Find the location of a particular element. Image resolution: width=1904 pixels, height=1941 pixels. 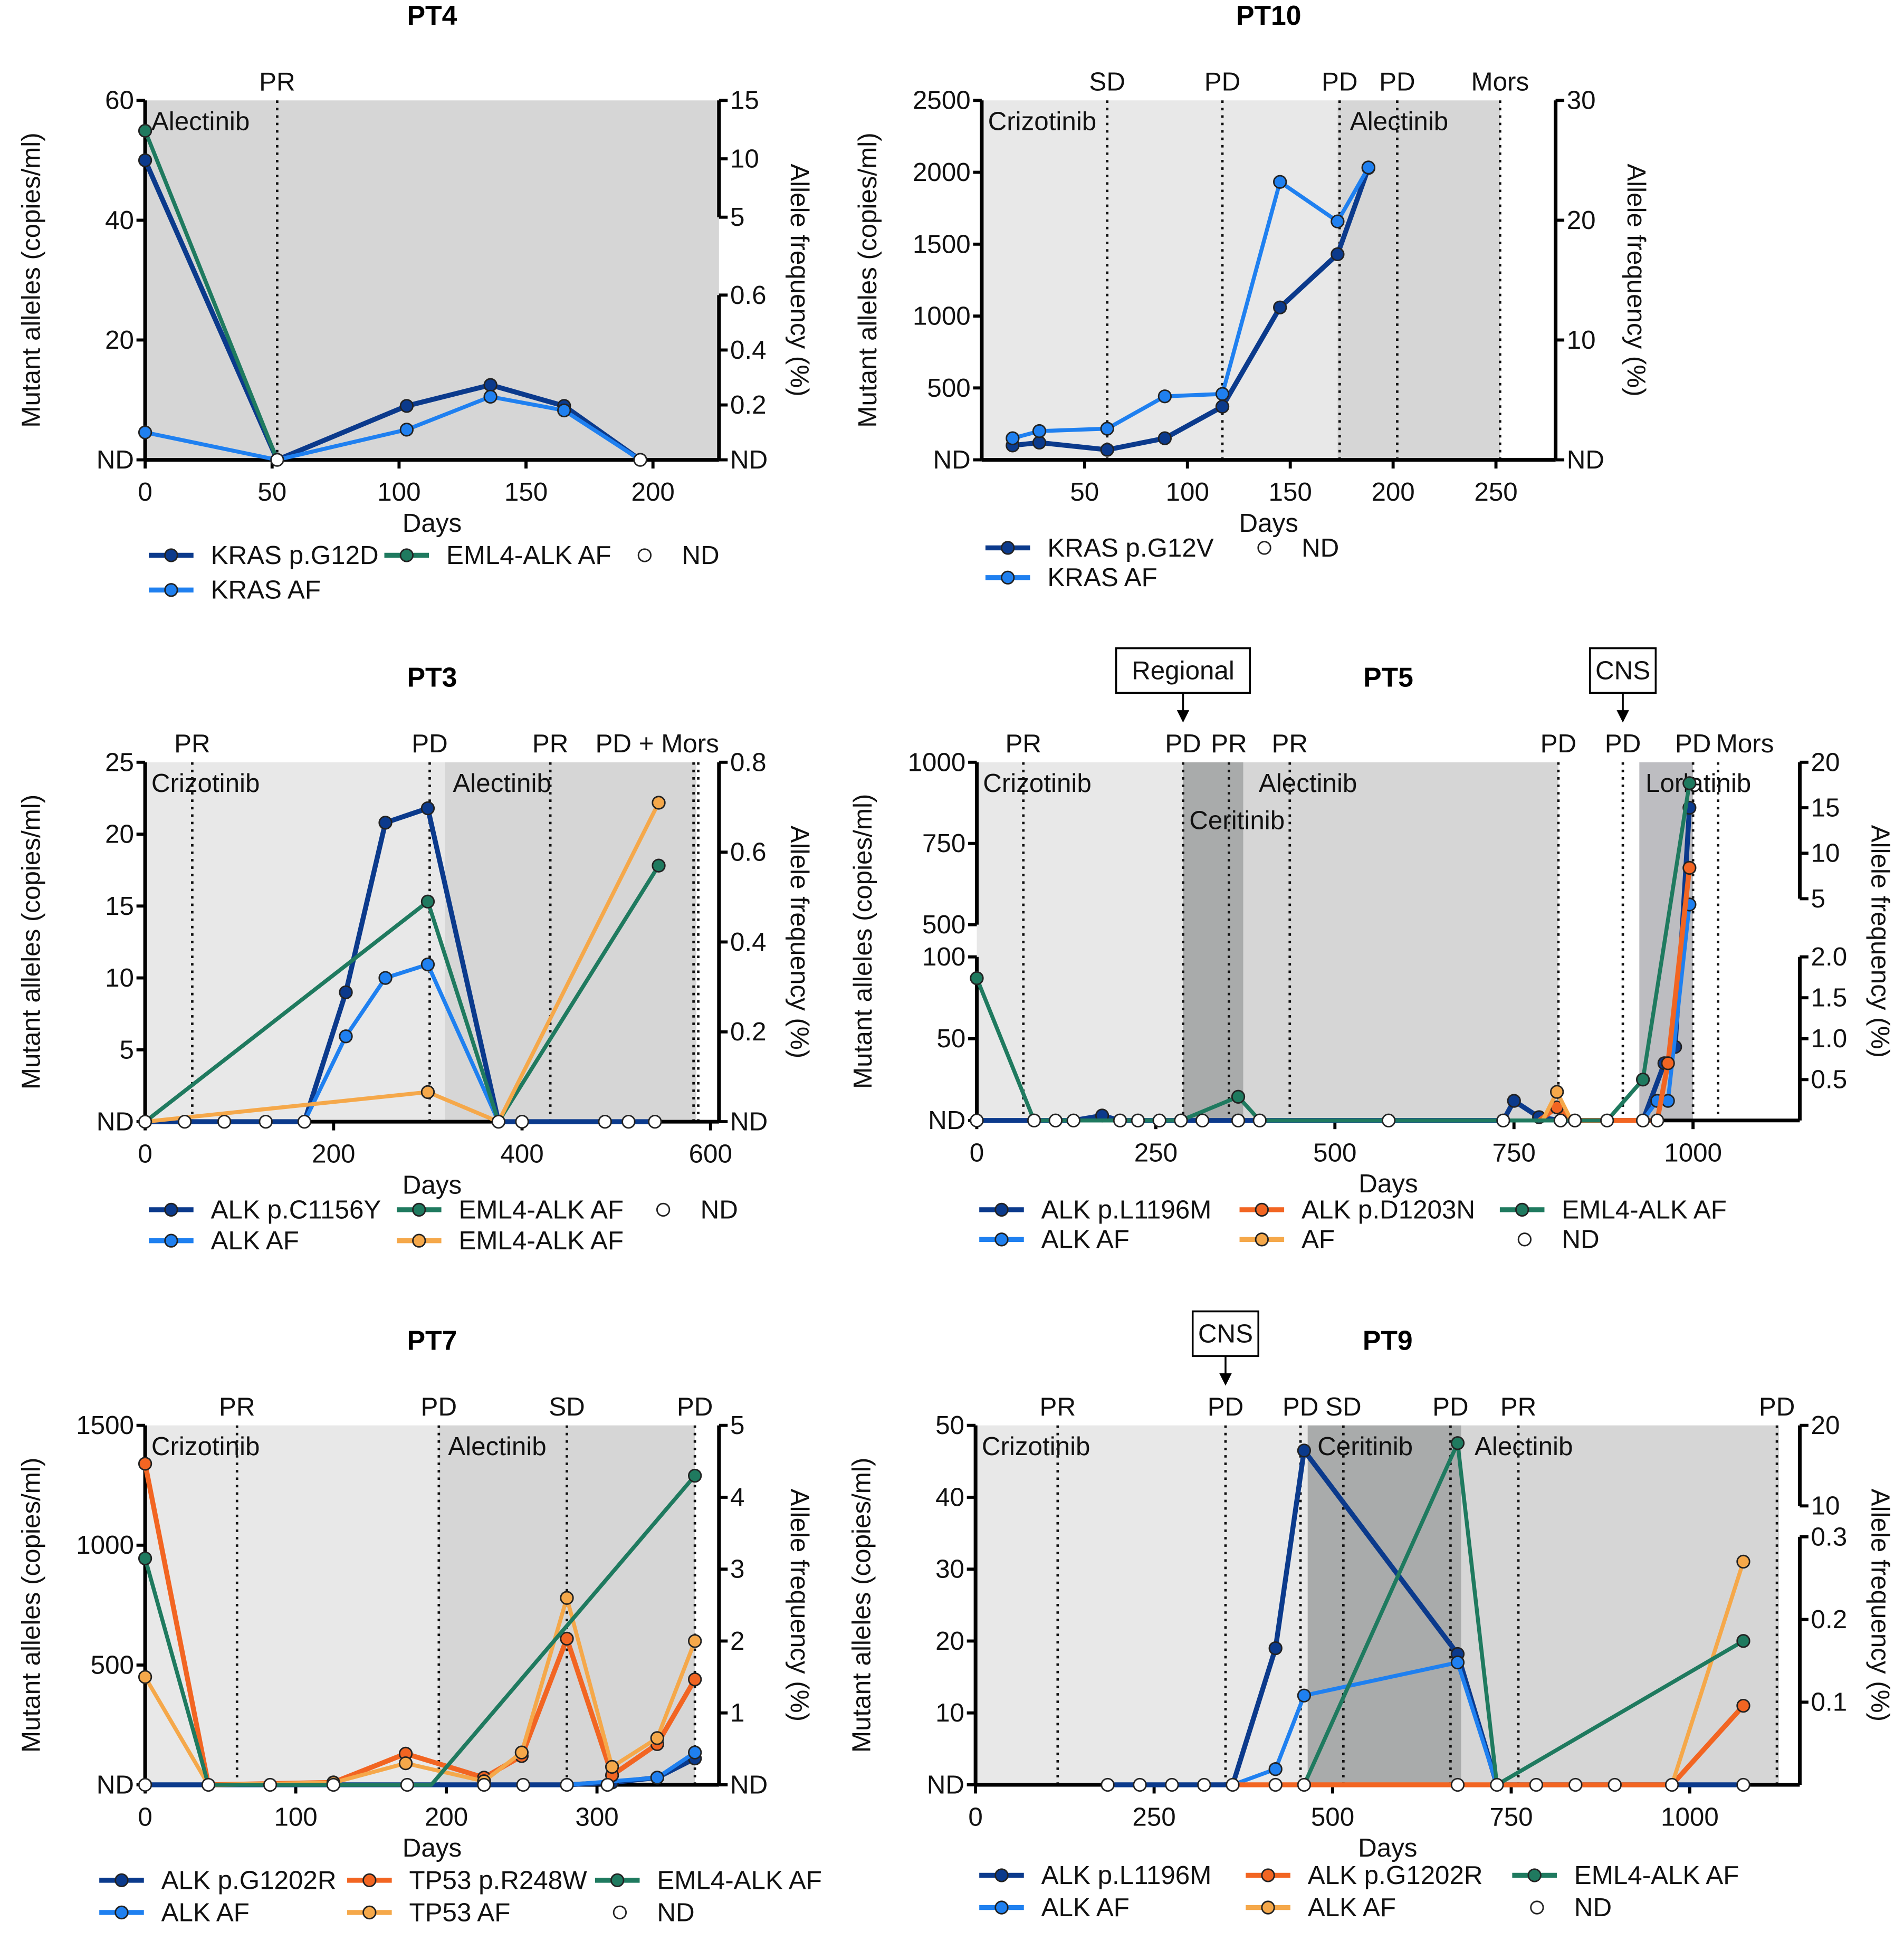

y2-tick-label: 5 is located at coordinates (737, 1425).